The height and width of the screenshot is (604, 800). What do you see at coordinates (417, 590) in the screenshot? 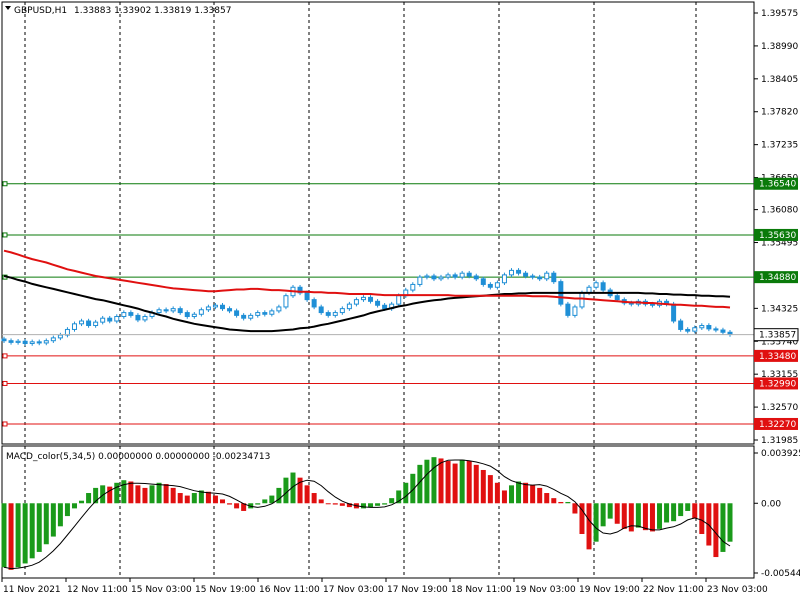
I see `time-tick-label: 17 Nov 19:00` at bounding box center [417, 590].